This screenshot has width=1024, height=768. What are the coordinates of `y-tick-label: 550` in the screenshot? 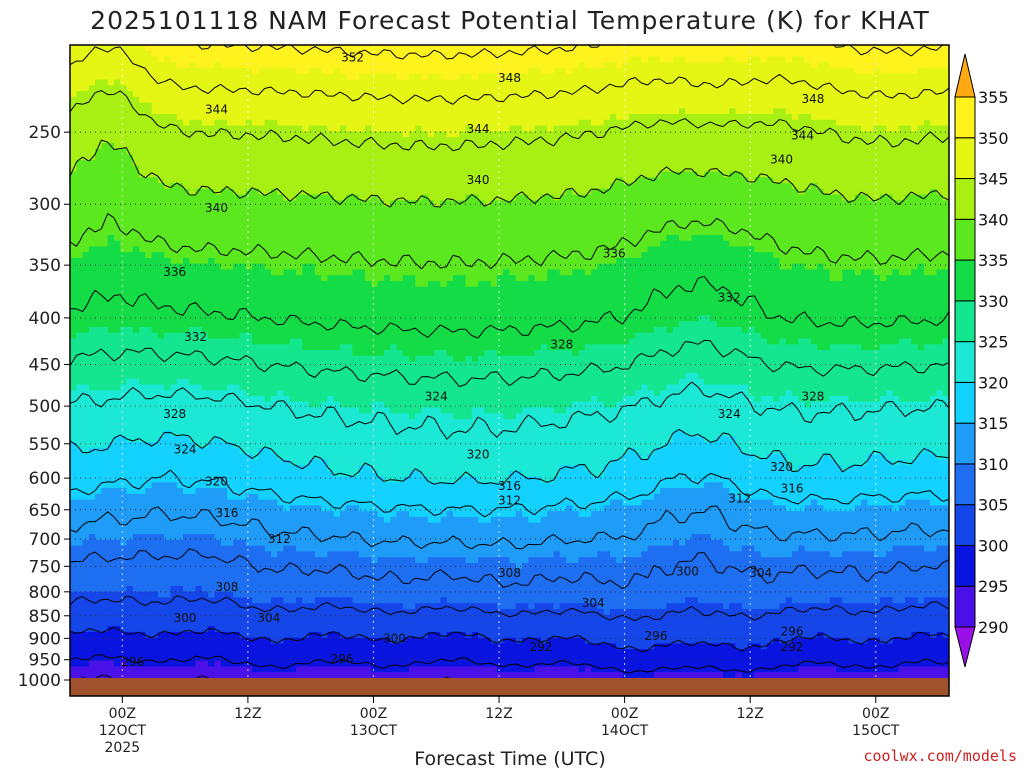 It's located at (45, 445).